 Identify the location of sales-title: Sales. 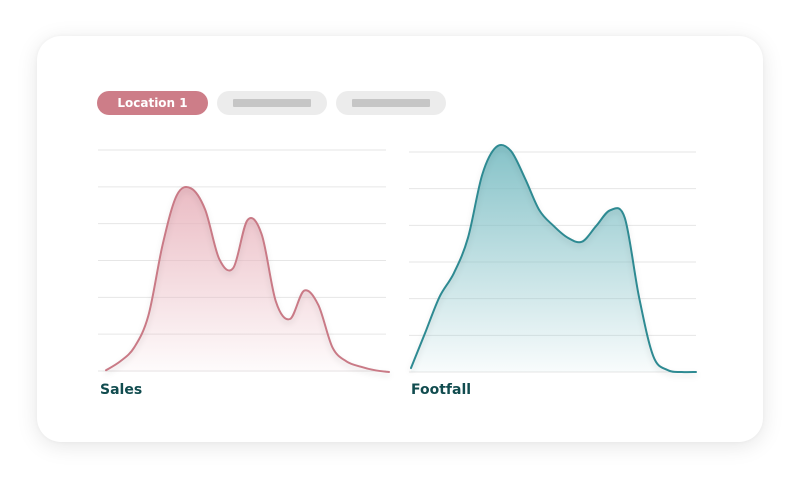
(121, 390).